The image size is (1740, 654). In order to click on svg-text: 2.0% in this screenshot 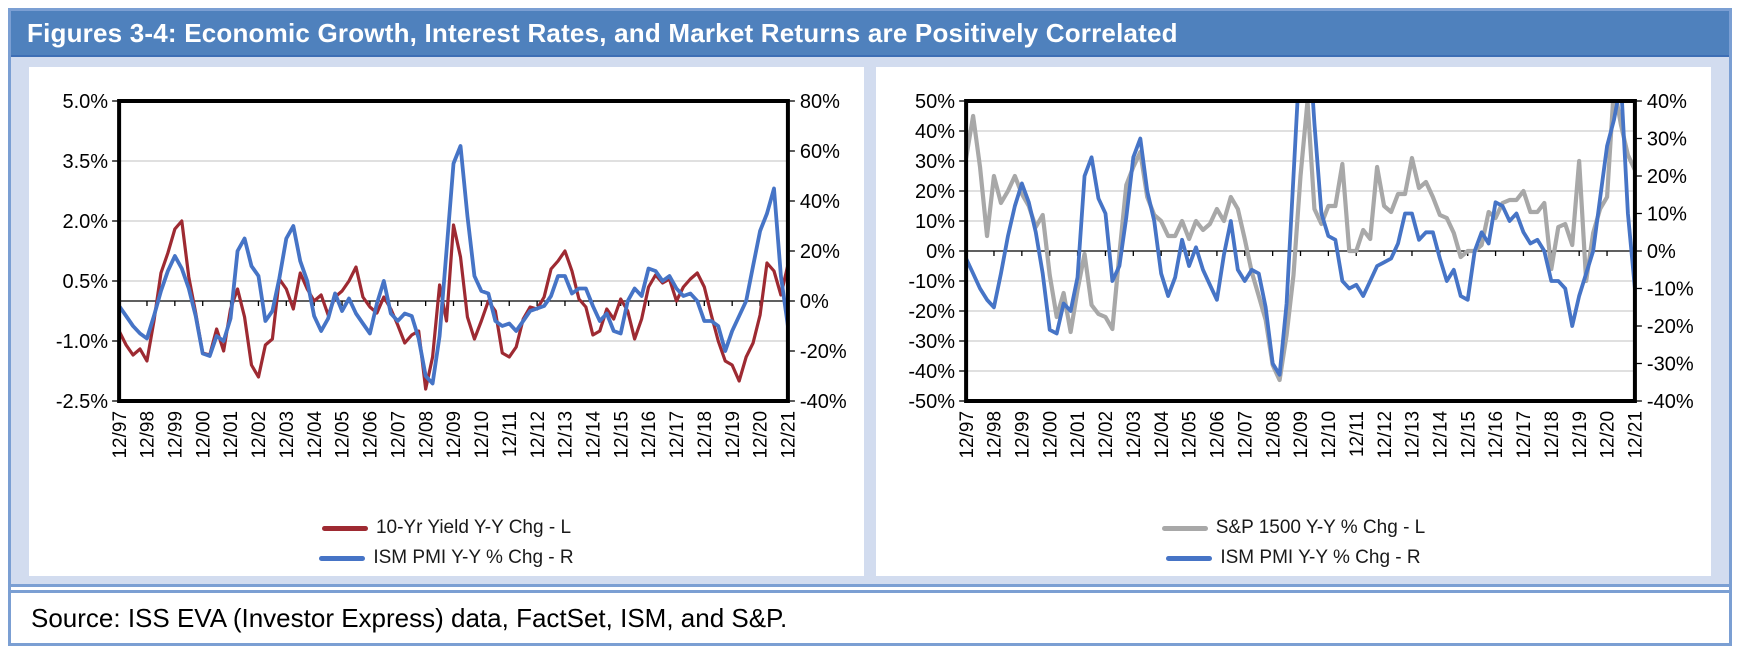, I will do `click(85, 222)`.